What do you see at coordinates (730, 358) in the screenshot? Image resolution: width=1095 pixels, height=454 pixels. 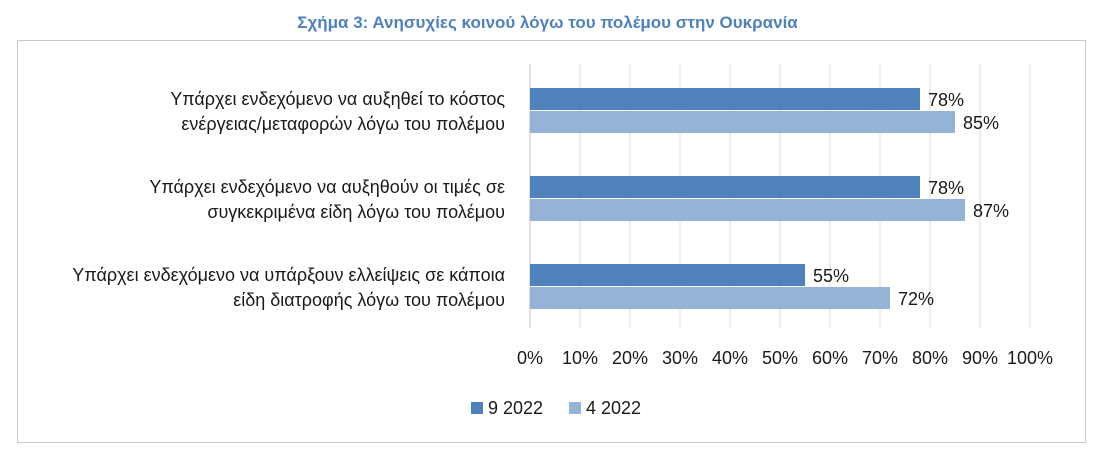 I see `x-tick-label: 40%` at bounding box center [730, 358].